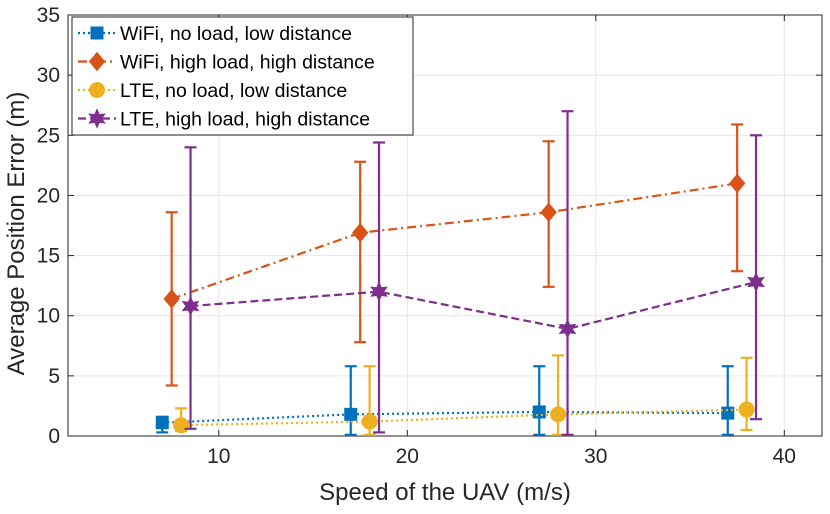 The image size is (830, 514). Describe the element at coordinates (445, 492) in the screenshot. I see `x-axis-label: Speed of the UAV (m/s)` at that location.